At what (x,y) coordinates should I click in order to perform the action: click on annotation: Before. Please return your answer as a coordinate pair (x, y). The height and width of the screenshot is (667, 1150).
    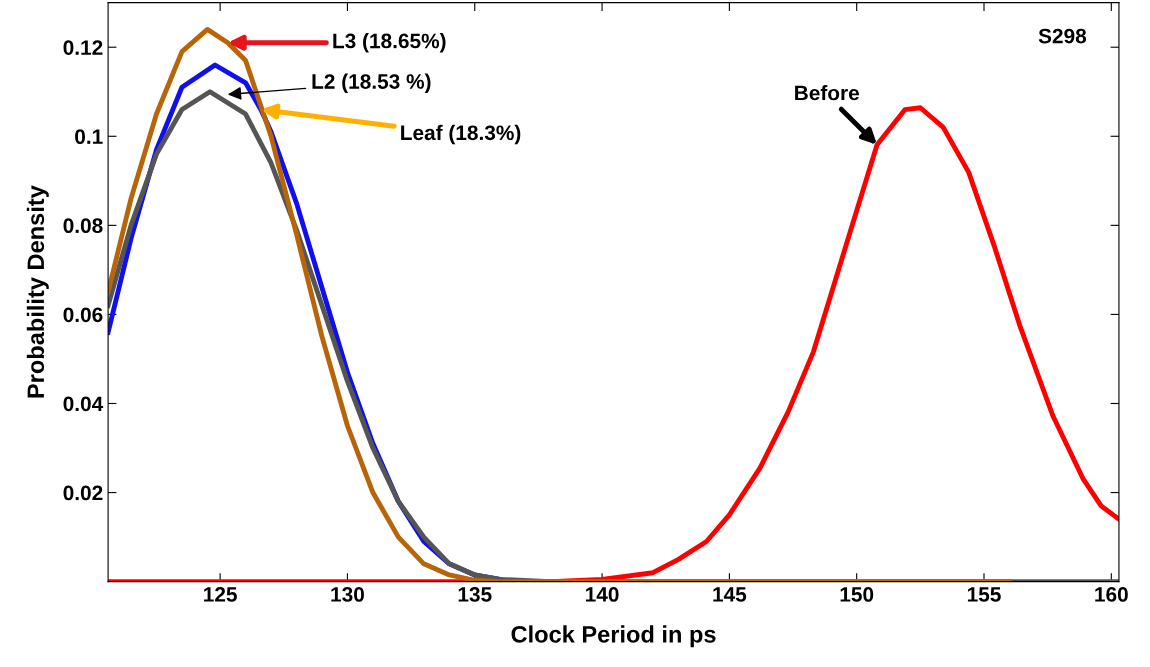
    Looking at the image, I should click on (827, 93).